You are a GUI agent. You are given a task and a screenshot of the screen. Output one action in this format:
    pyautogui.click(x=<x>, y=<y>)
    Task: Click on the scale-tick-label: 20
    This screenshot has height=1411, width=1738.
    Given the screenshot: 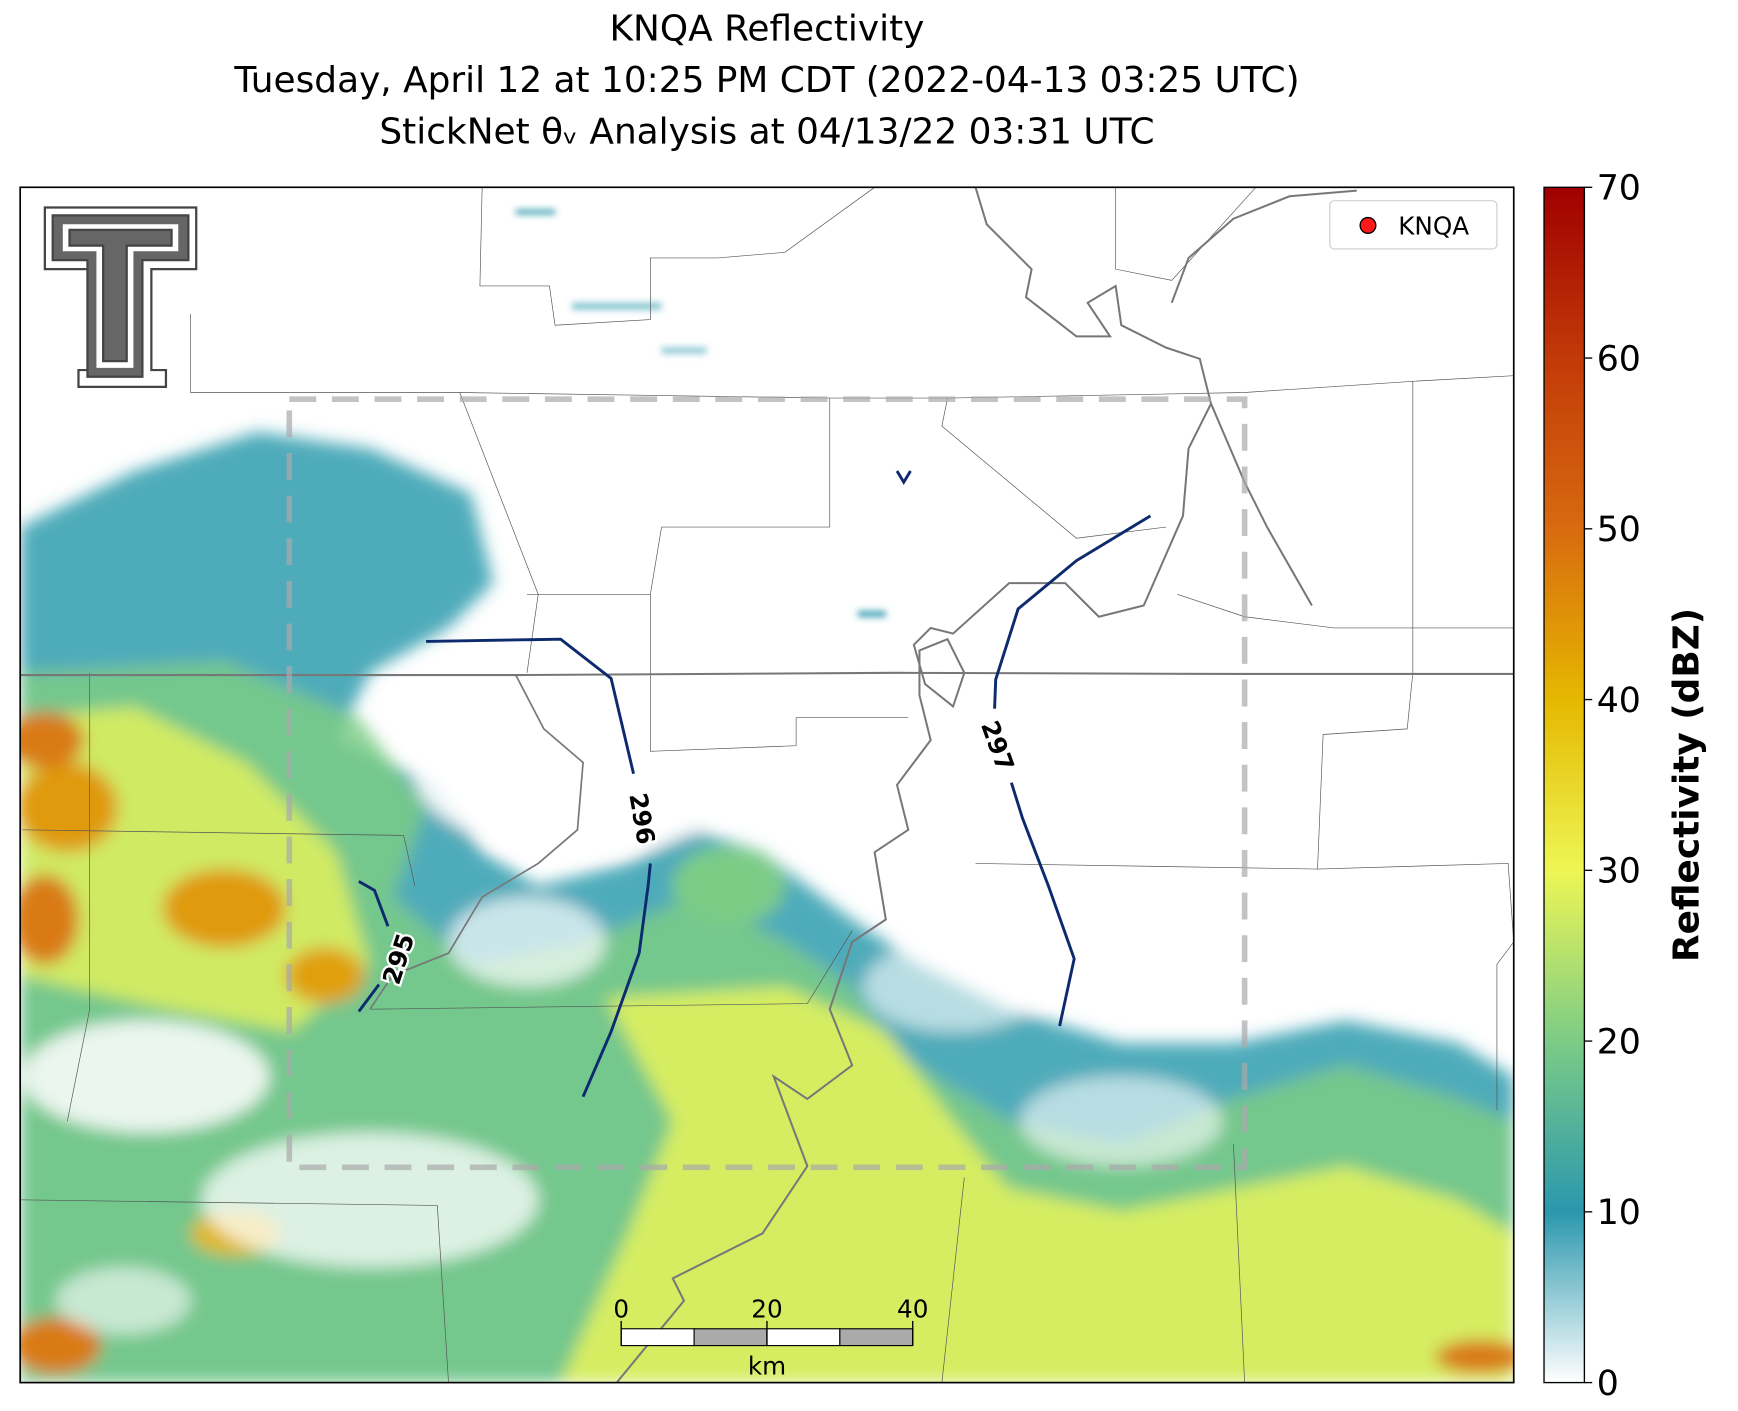 What is the action you would take?
    pyautogui.click(x=766, y=1309)
    